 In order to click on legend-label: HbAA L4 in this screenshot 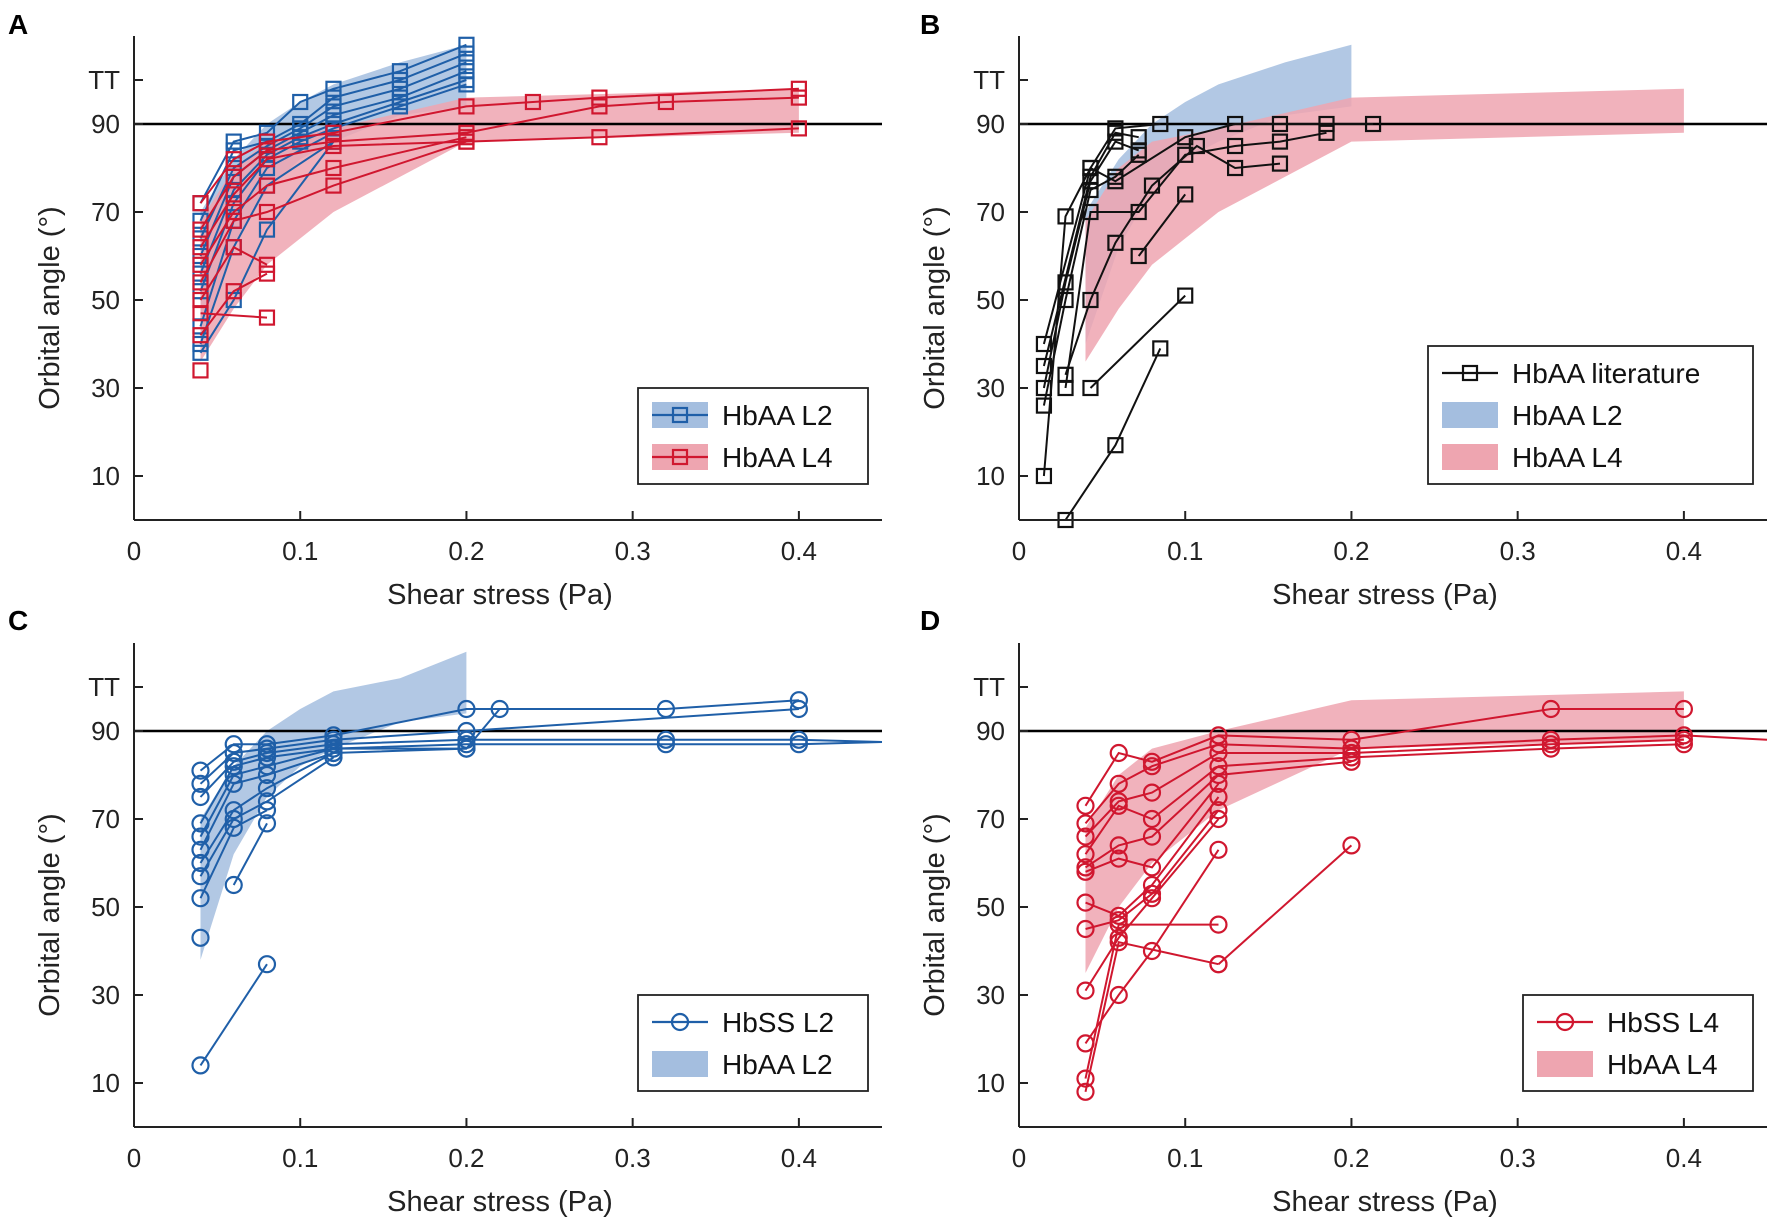, I will do `click(777, 457)`.